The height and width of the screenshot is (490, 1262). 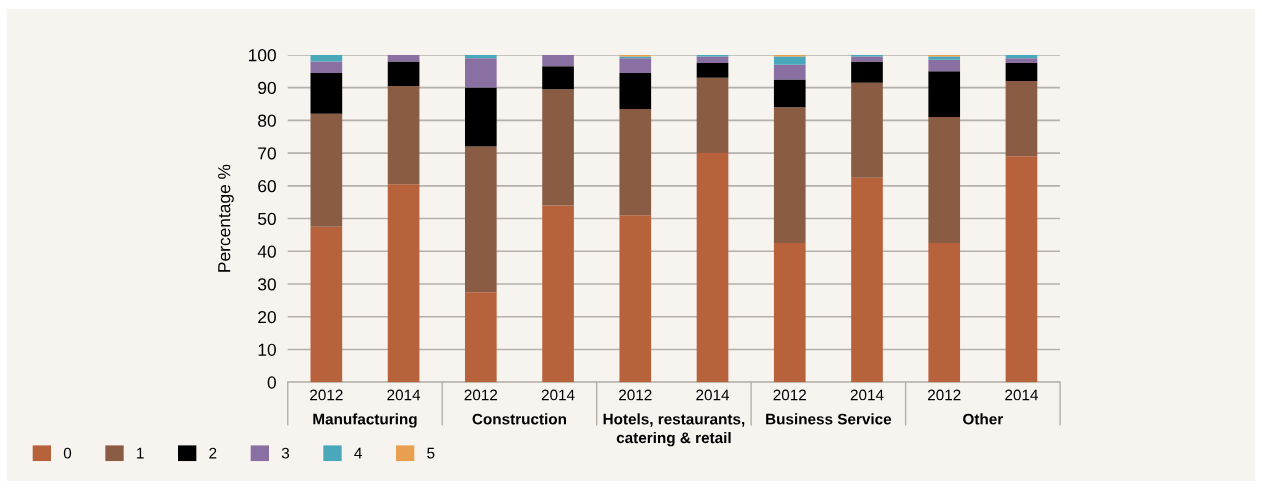 I want to click on y-tick-label: 90, so click(x=267, y=88).